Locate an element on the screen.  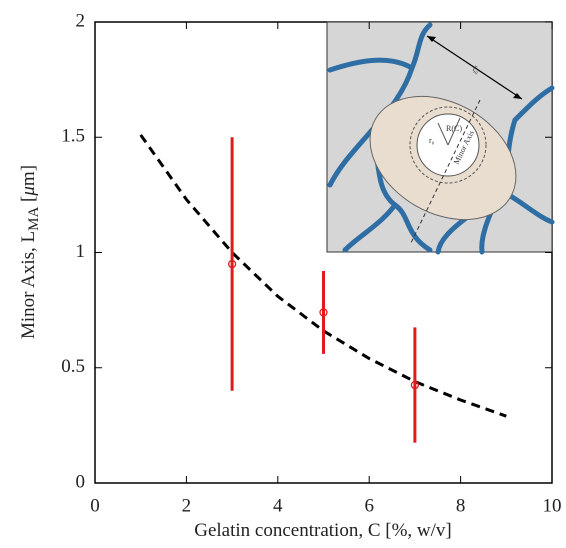
y-tick-label: 1.5 is located at coordinates (73, 136).